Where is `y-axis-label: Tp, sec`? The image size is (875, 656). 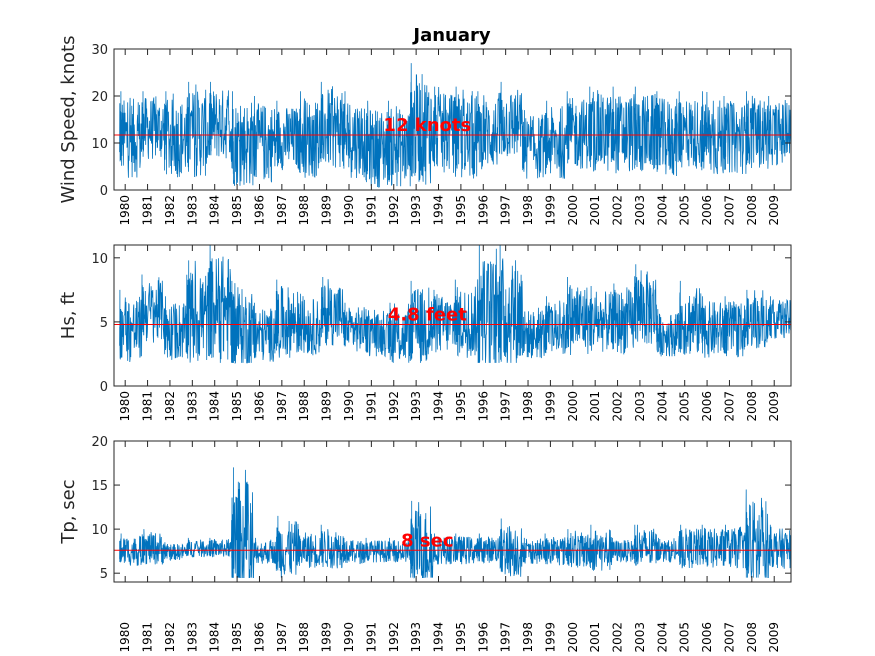 y-axis-label: Tp, sec is located at coordinates (68, 511).